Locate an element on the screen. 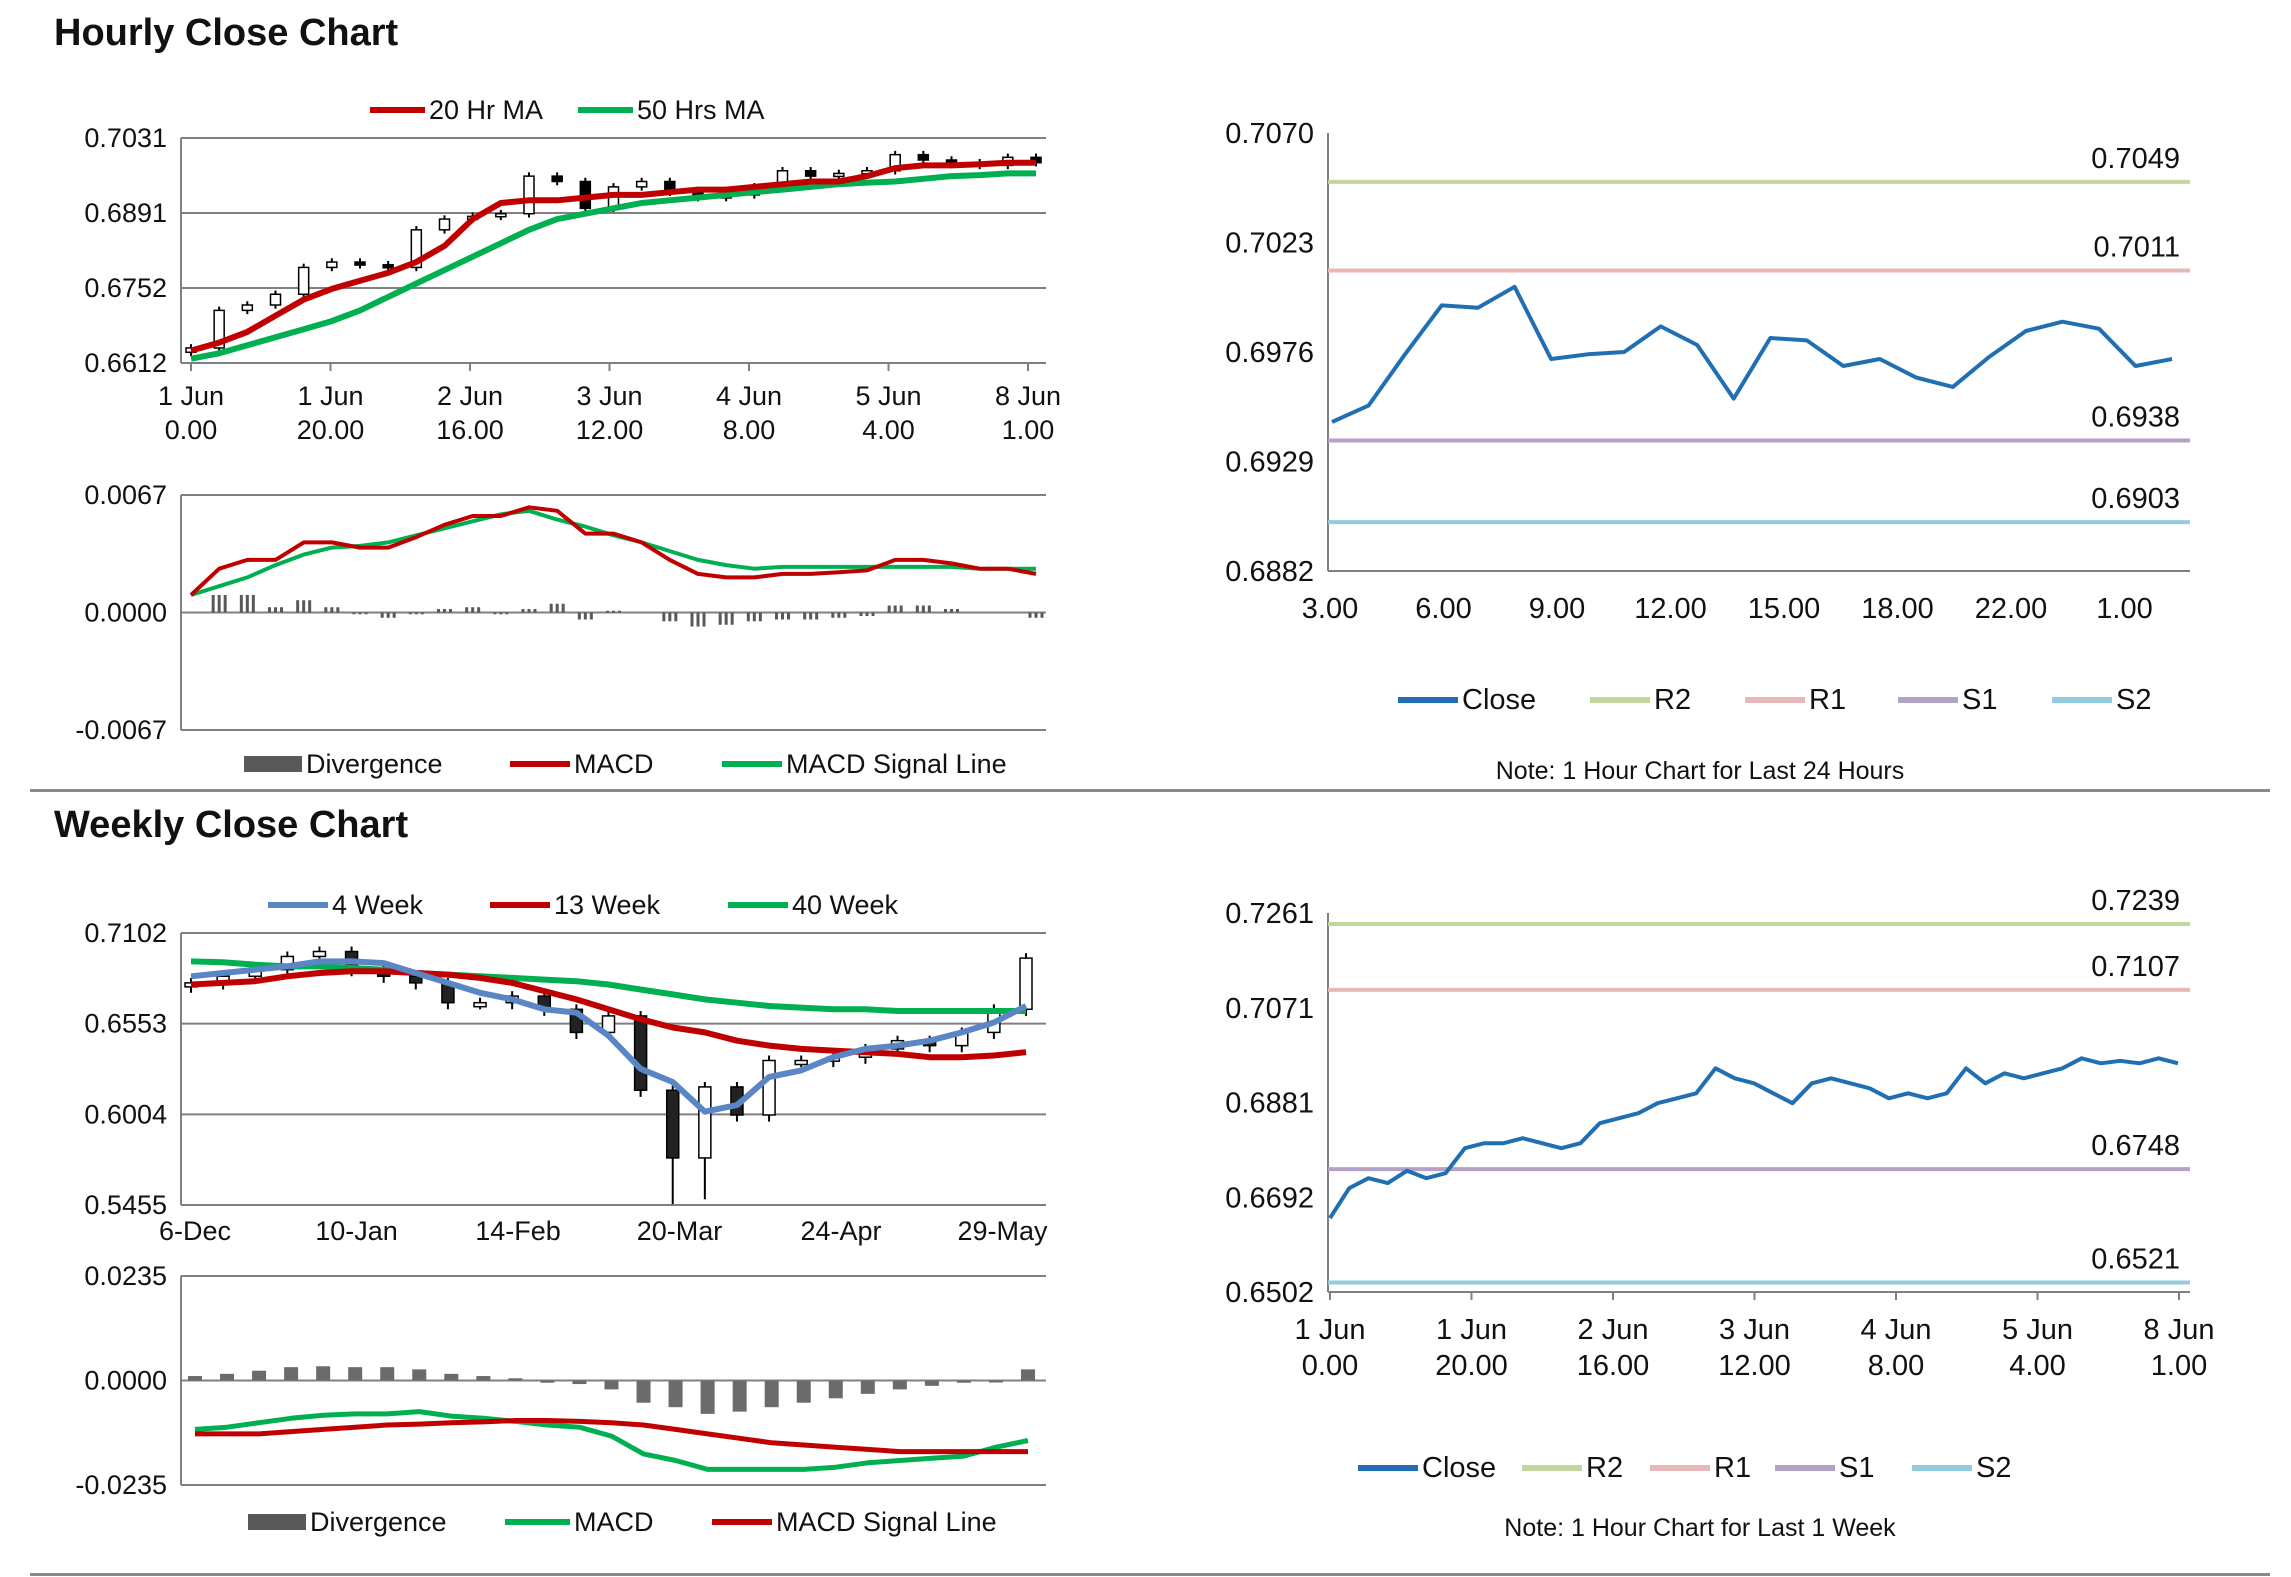 This screenshot has height=1577, width=2291. weekly-price-ytick: 0.7102 is located at coordinates (125, 933).